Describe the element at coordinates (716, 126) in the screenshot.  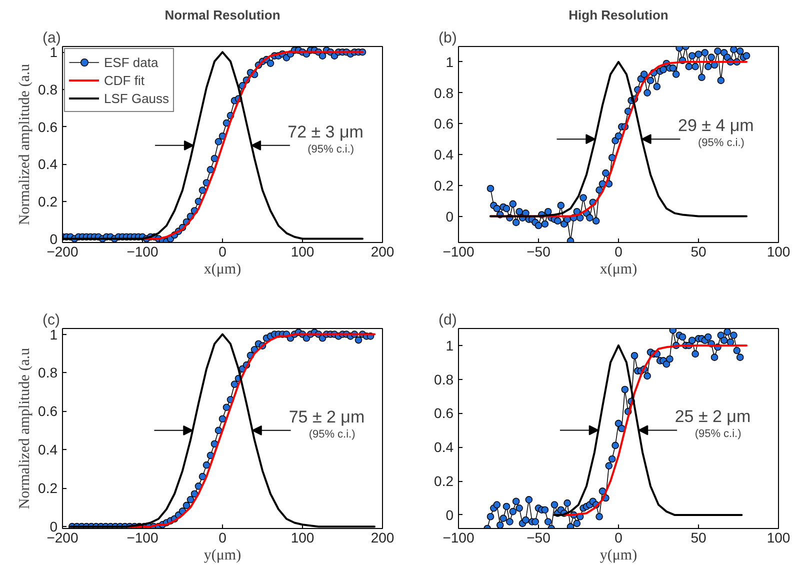
I see `annotation: 29 ± 4 μm` at that location.